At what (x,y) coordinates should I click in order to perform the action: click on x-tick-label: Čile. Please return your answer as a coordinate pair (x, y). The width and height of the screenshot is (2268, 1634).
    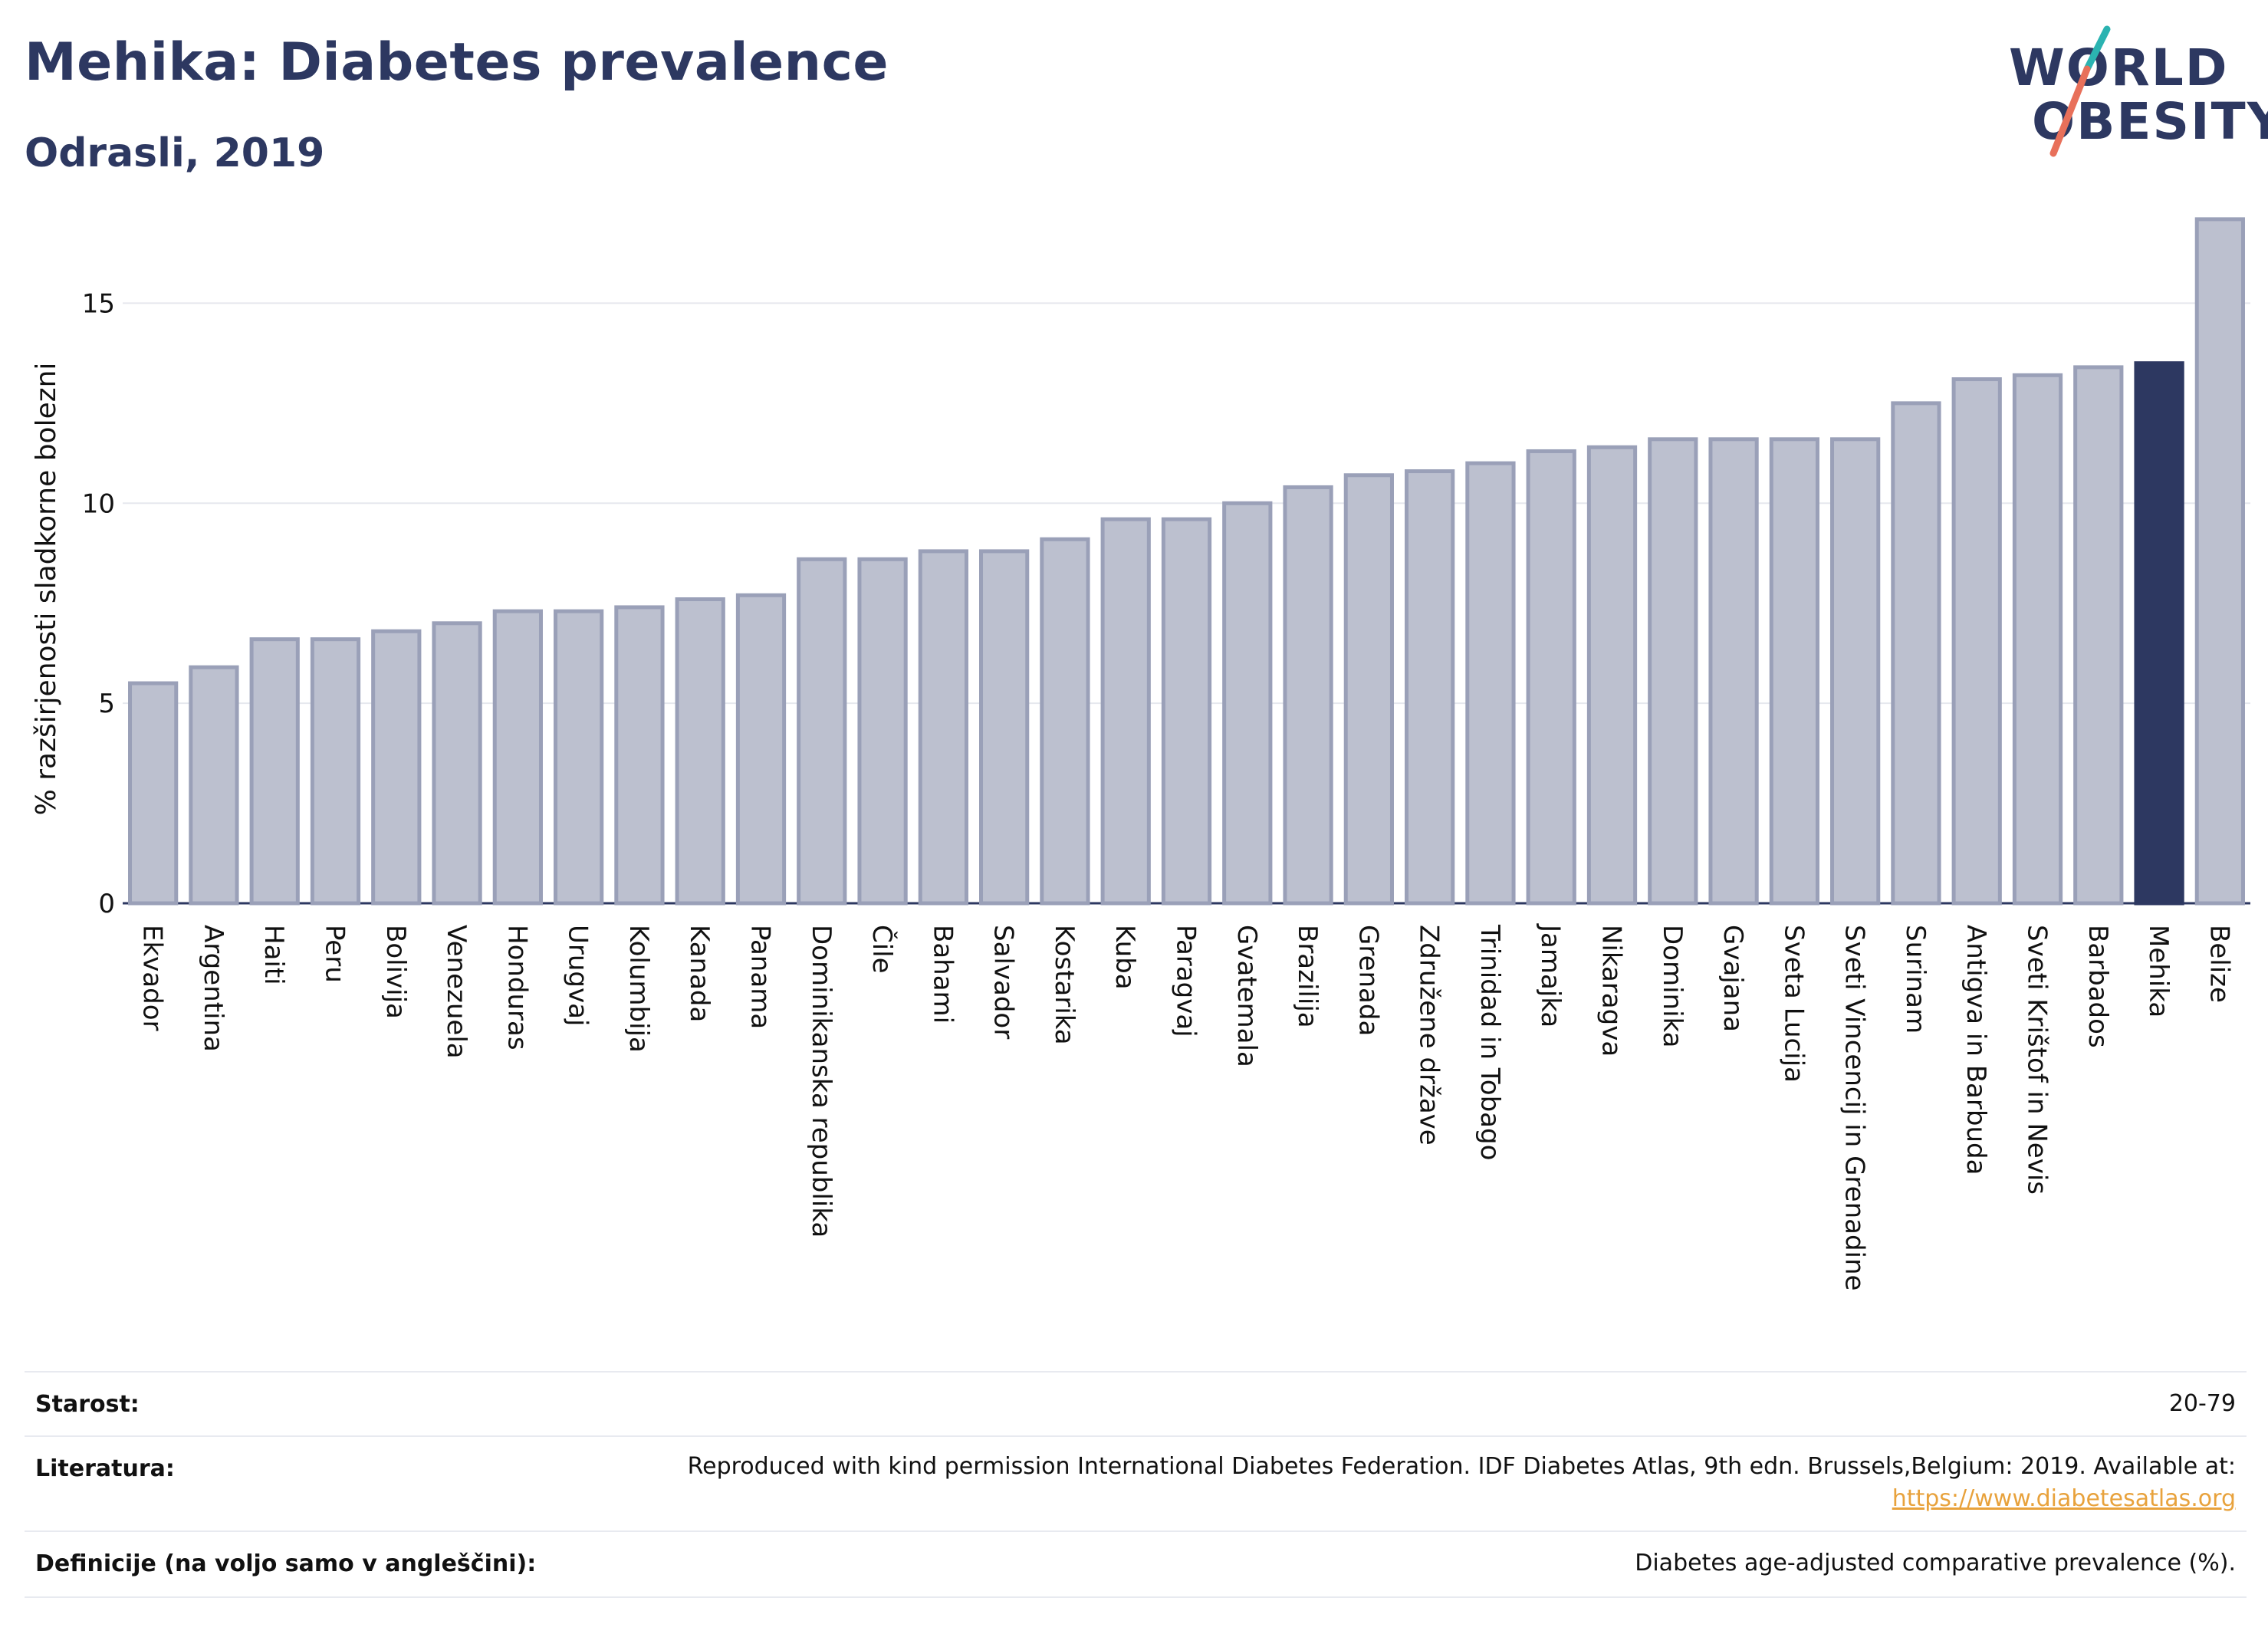
    Looking at the image, I should click on (882, 949).